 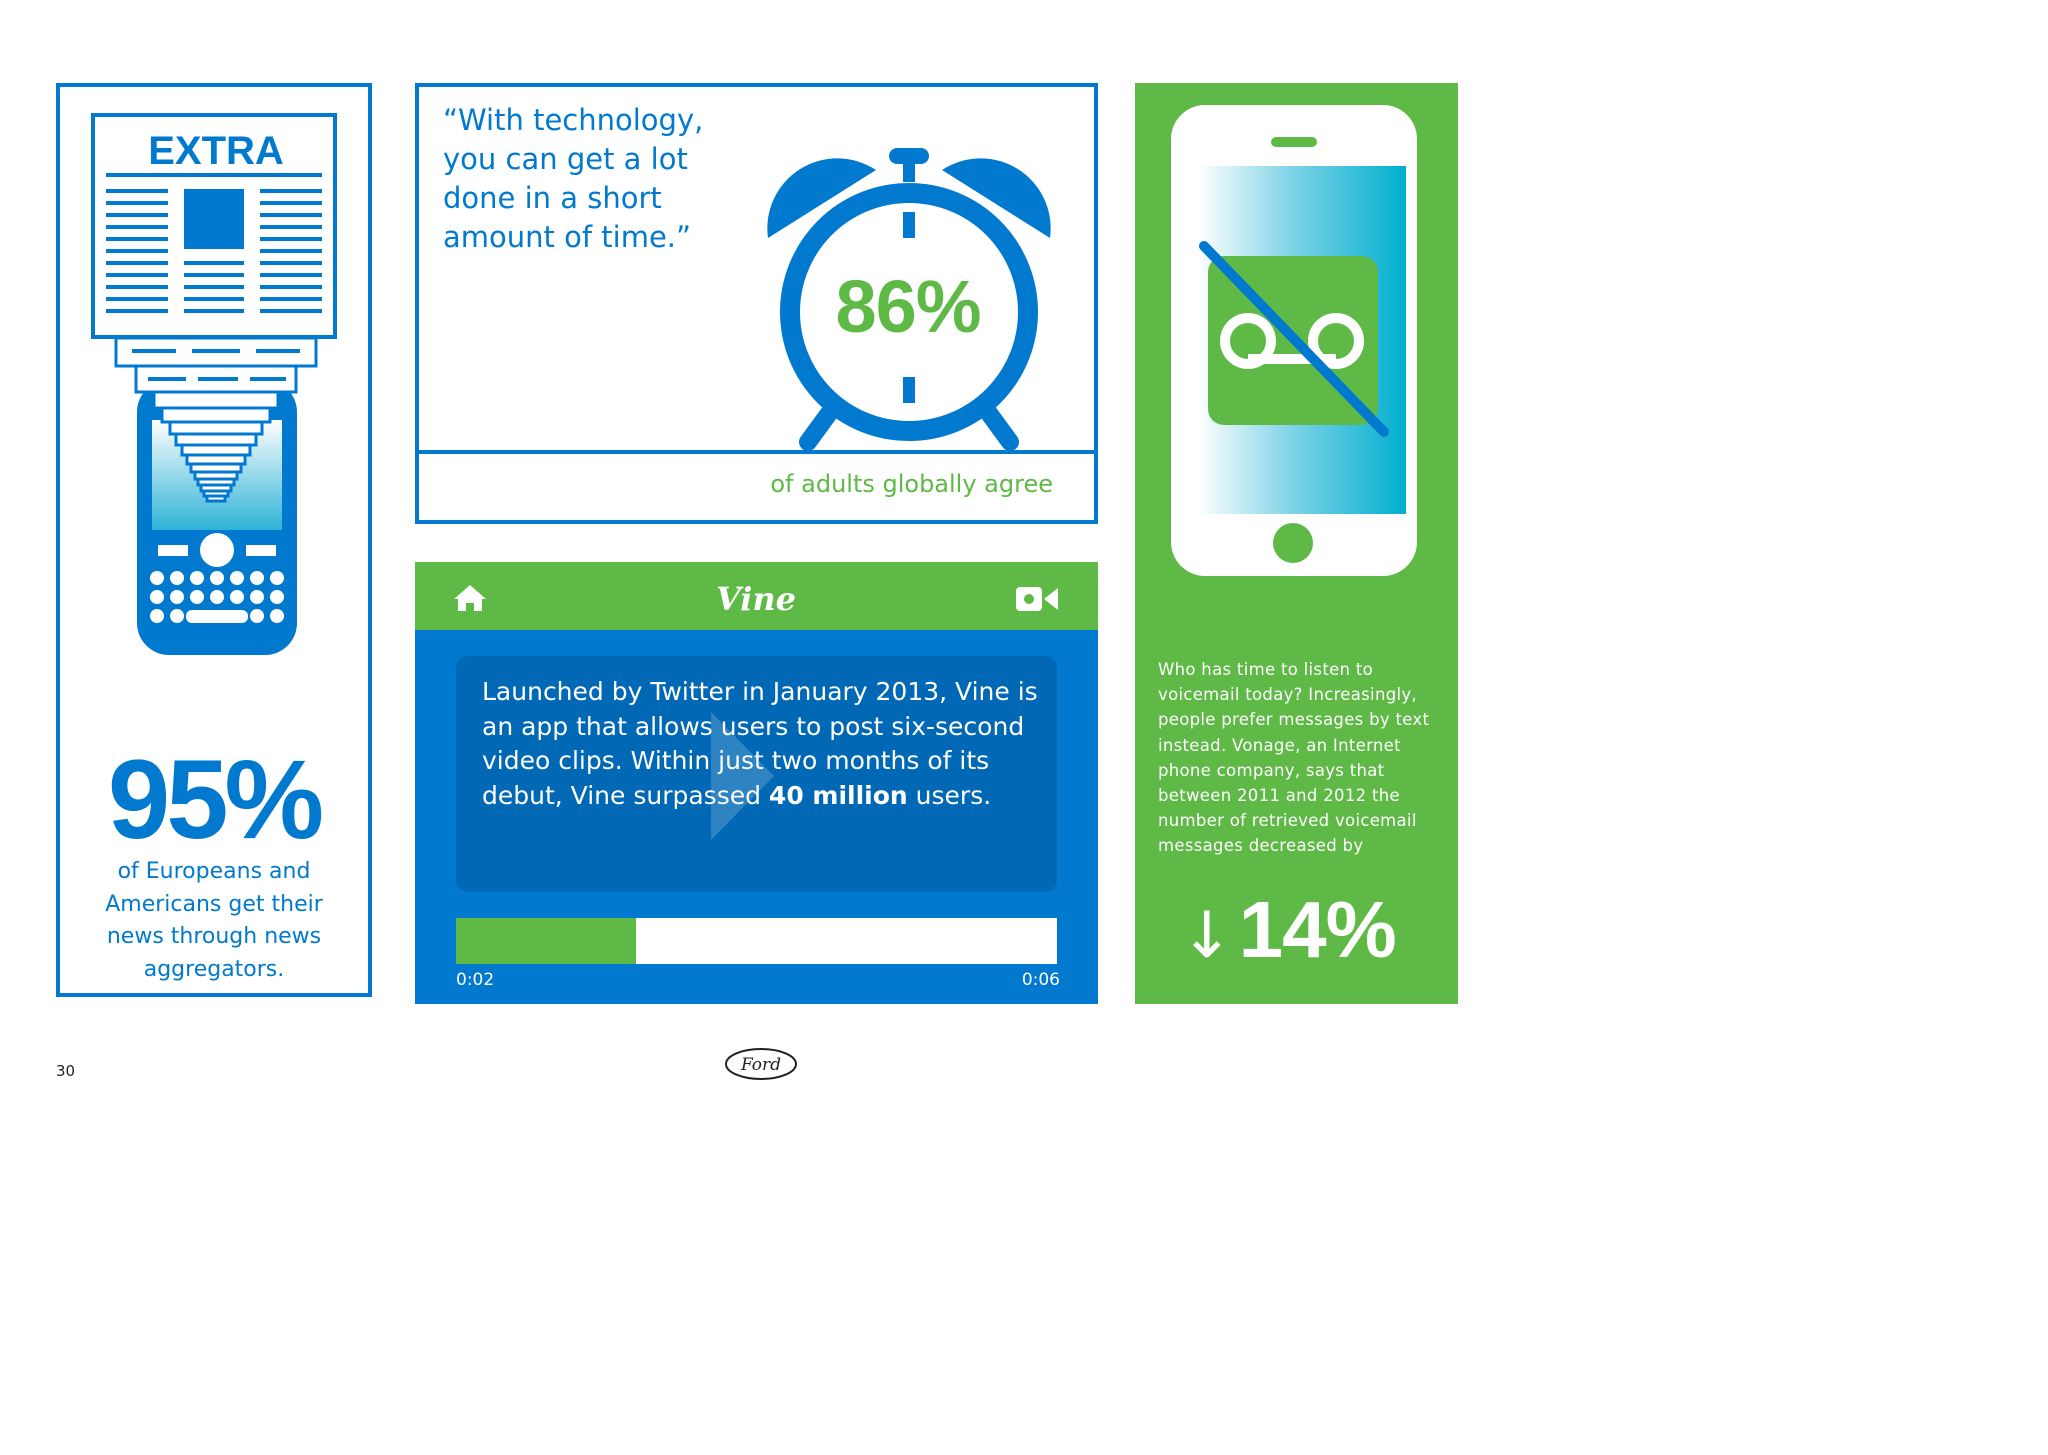 I want to click on news-panel, so click(x=214, y=540).